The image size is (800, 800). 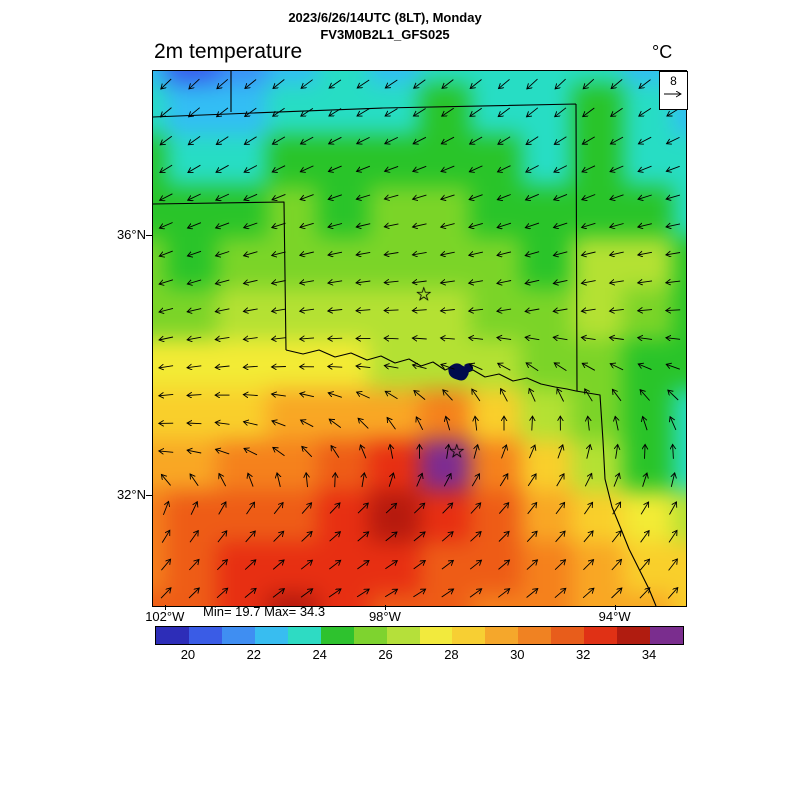 I want to click on lat-tick, so click(x=149, y=495).